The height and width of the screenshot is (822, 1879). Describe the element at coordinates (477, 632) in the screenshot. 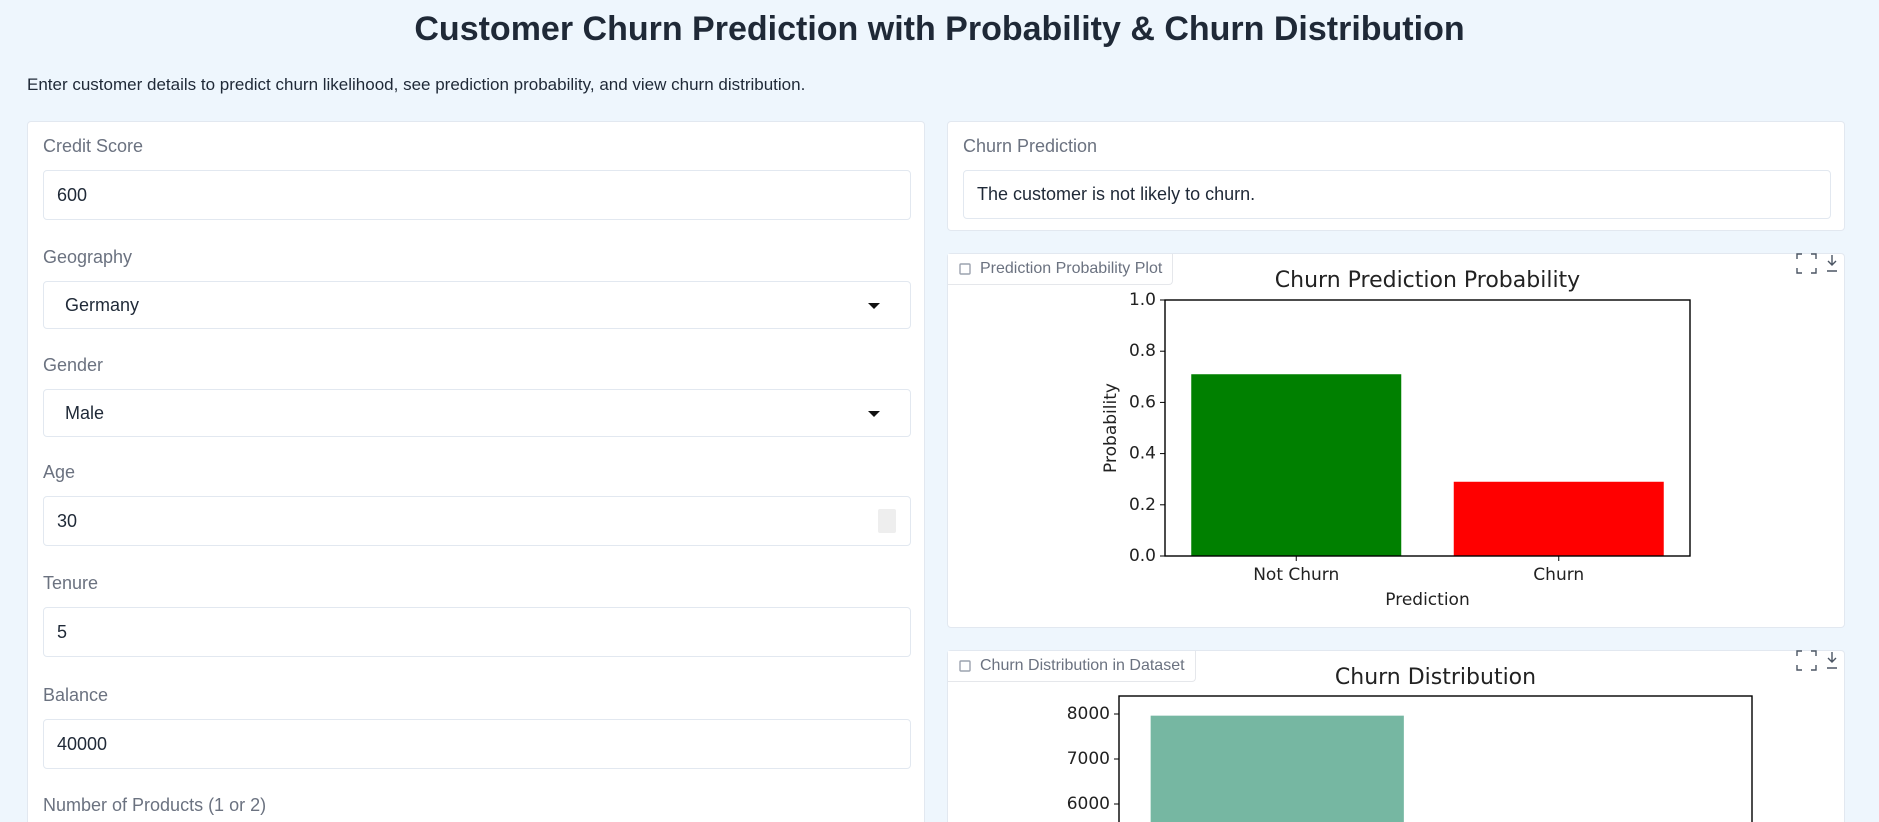

I see `input-box: 5` at that location.